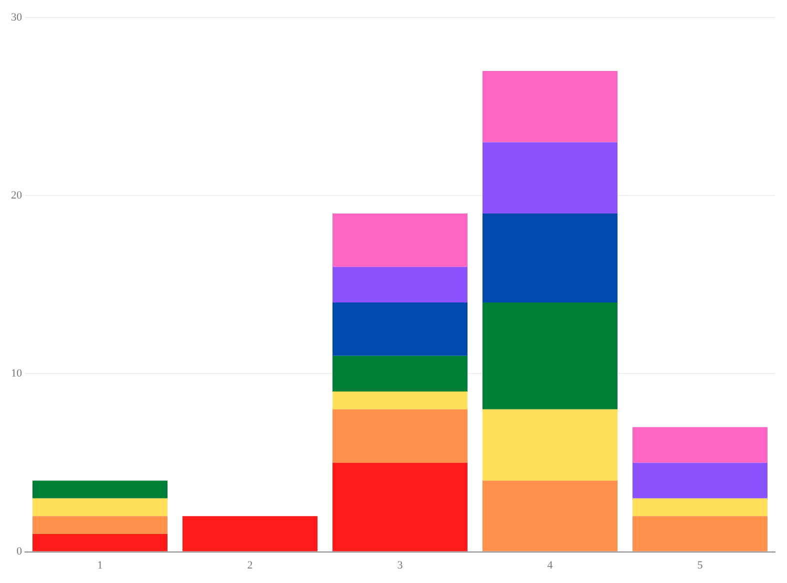 The image size is (787, 583). What do you see at coordinates (250, 565) in the screenshot?
I see `x-tick-label: 2` at bounding box center [250, 565].